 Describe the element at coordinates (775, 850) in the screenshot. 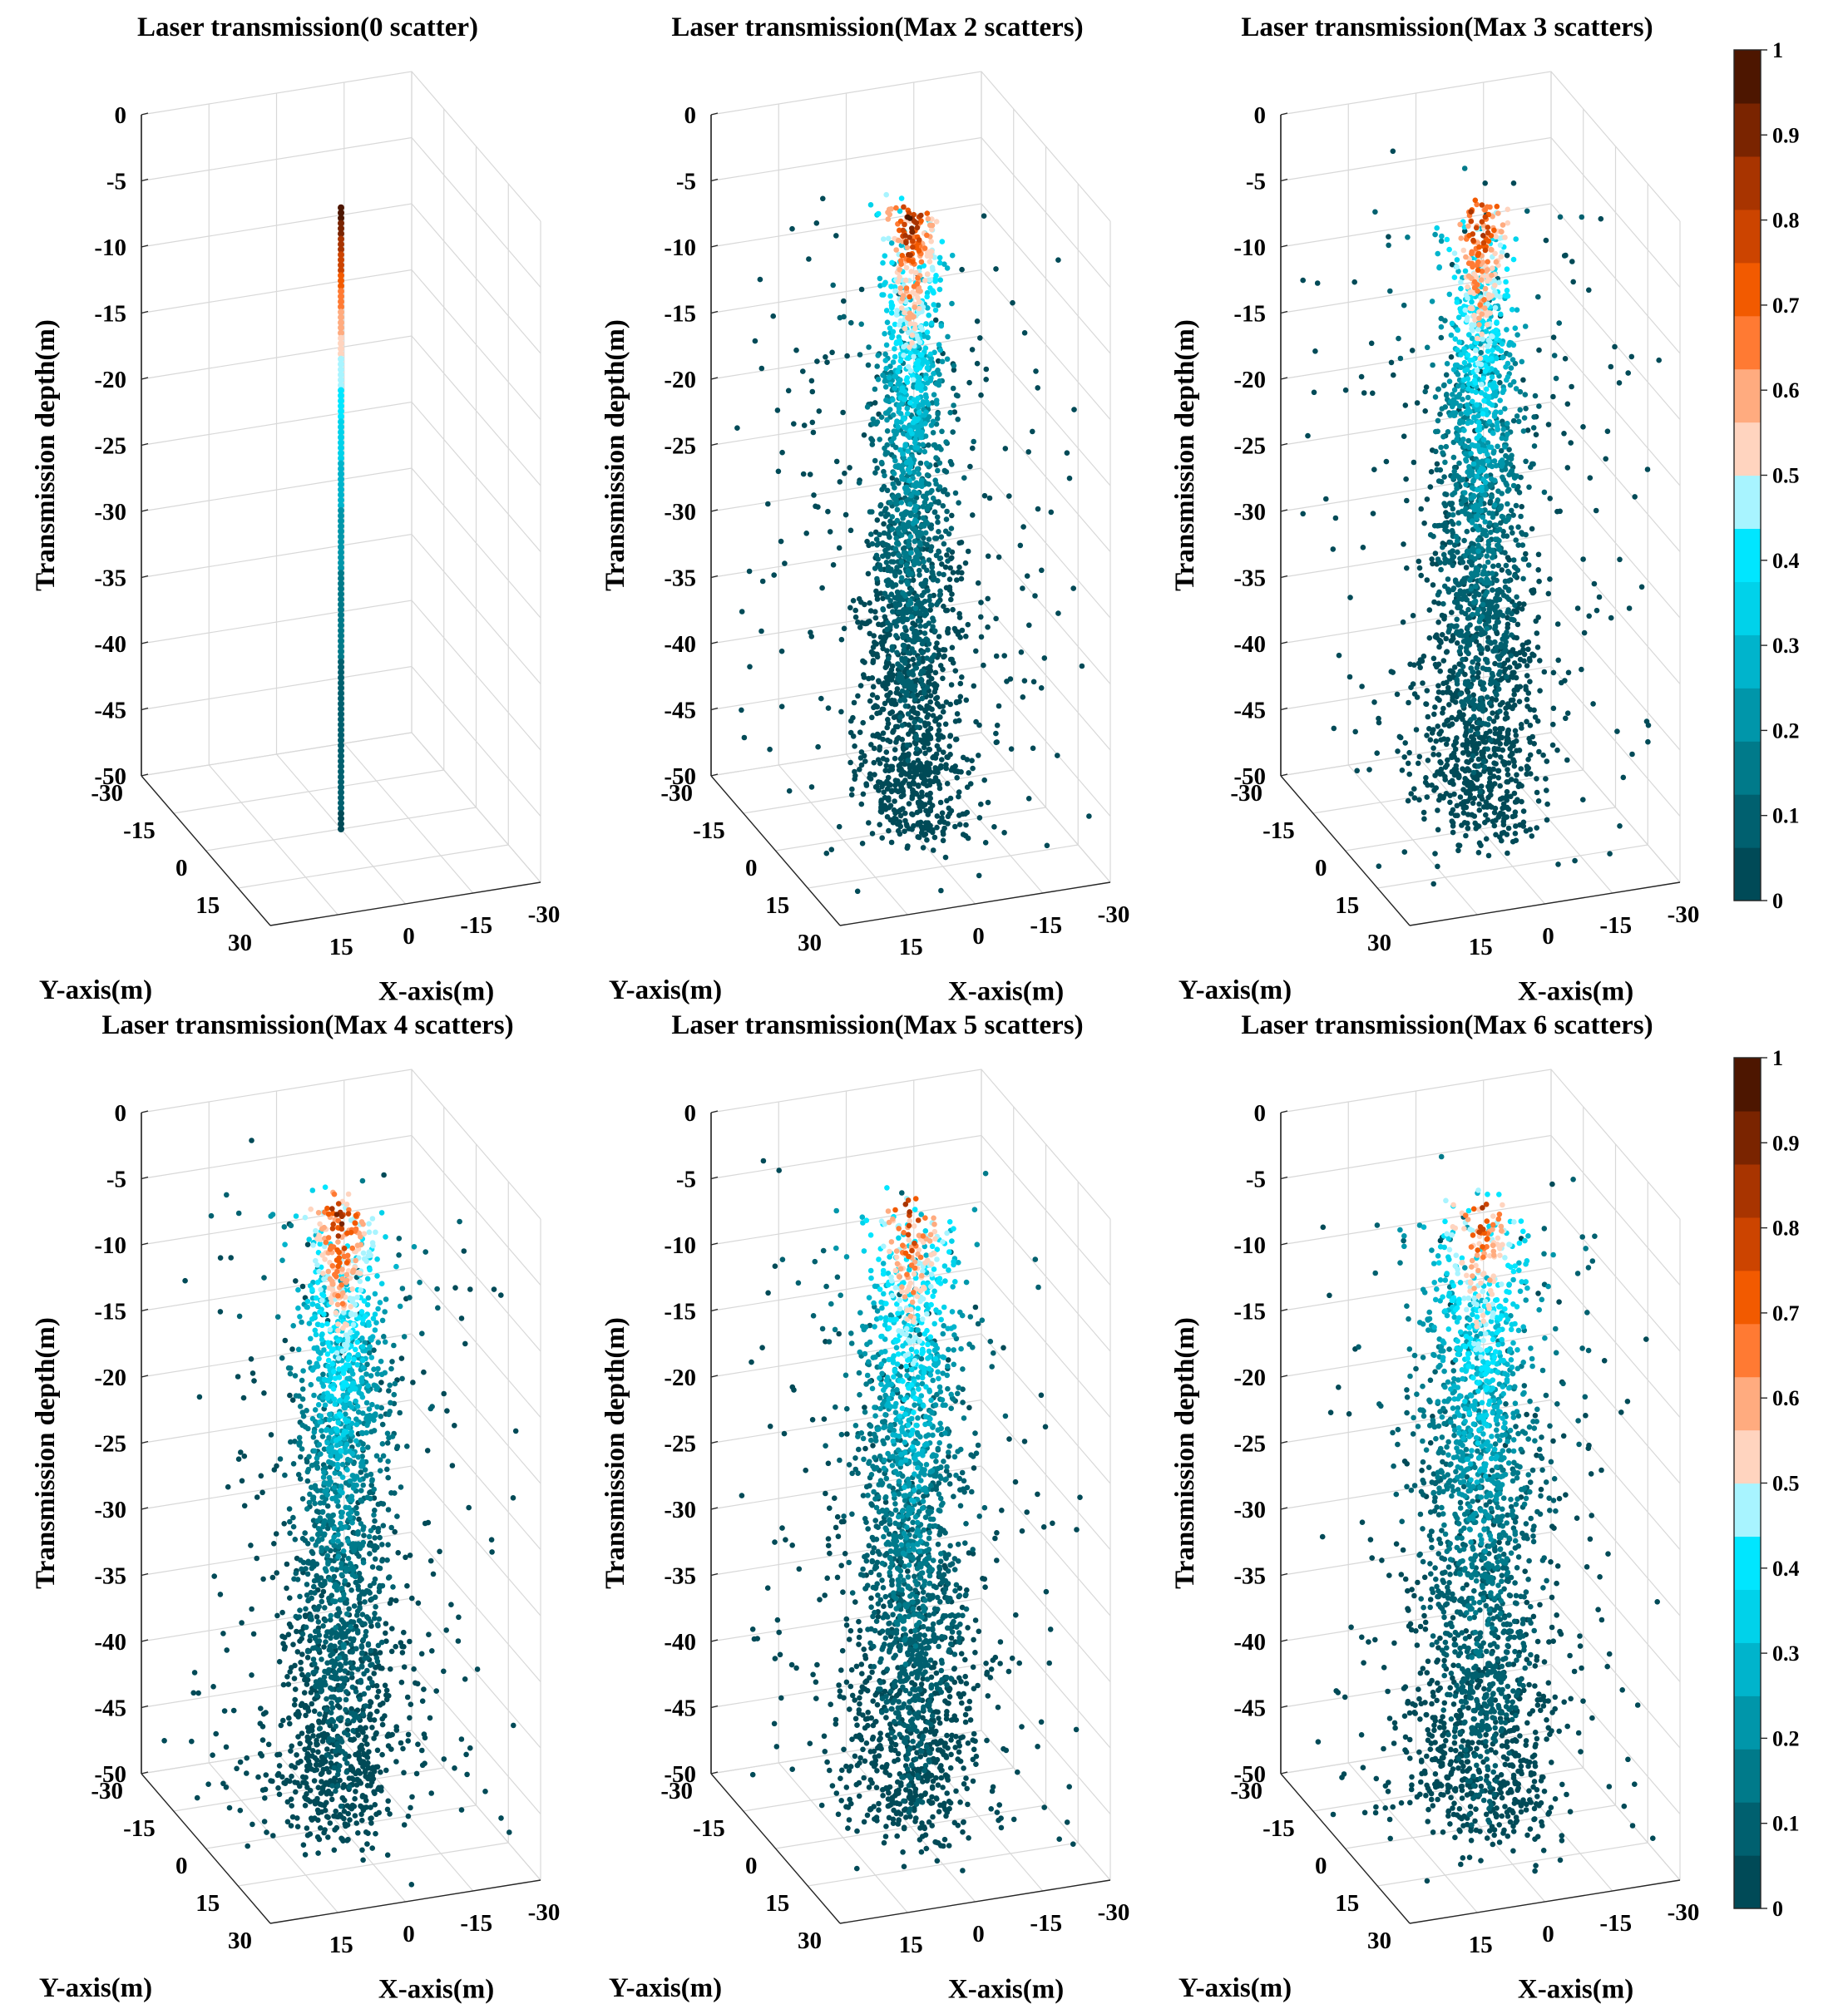

I see `y-axis-line` at that location.